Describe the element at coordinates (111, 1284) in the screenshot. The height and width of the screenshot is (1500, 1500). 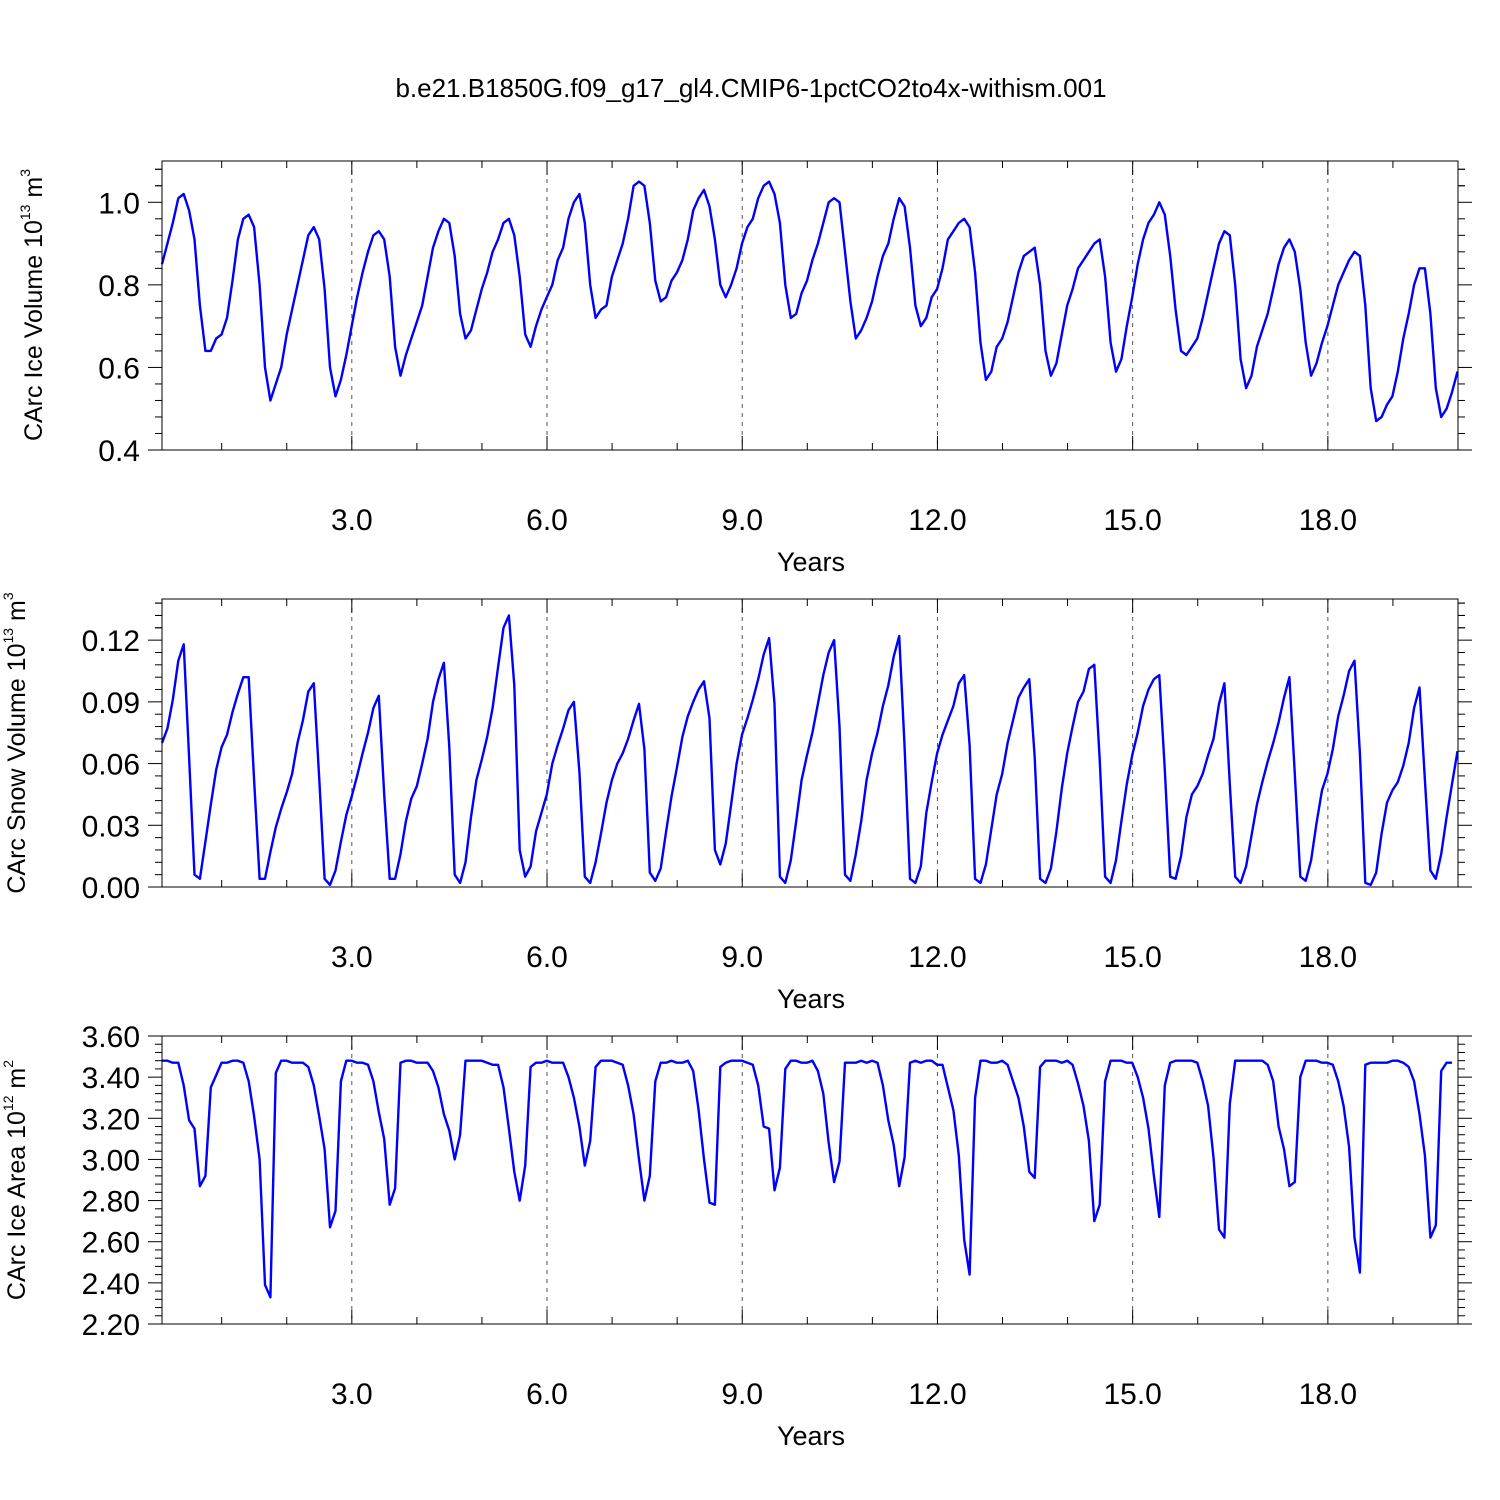
I see `y-tick-label: 2.40` at that location.